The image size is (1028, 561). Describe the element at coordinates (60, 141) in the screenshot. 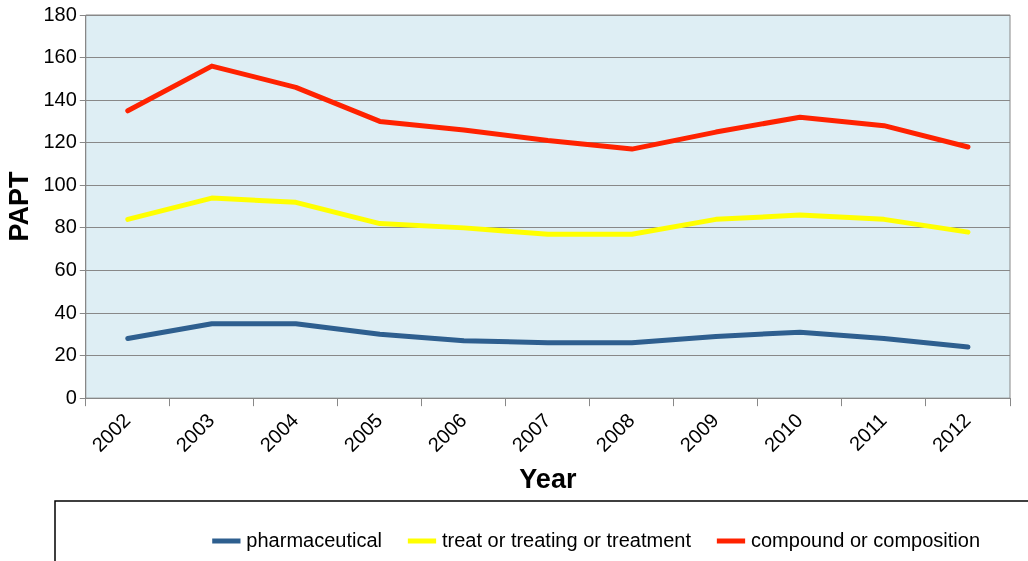

I see `y-tick-label: 120` at that location.